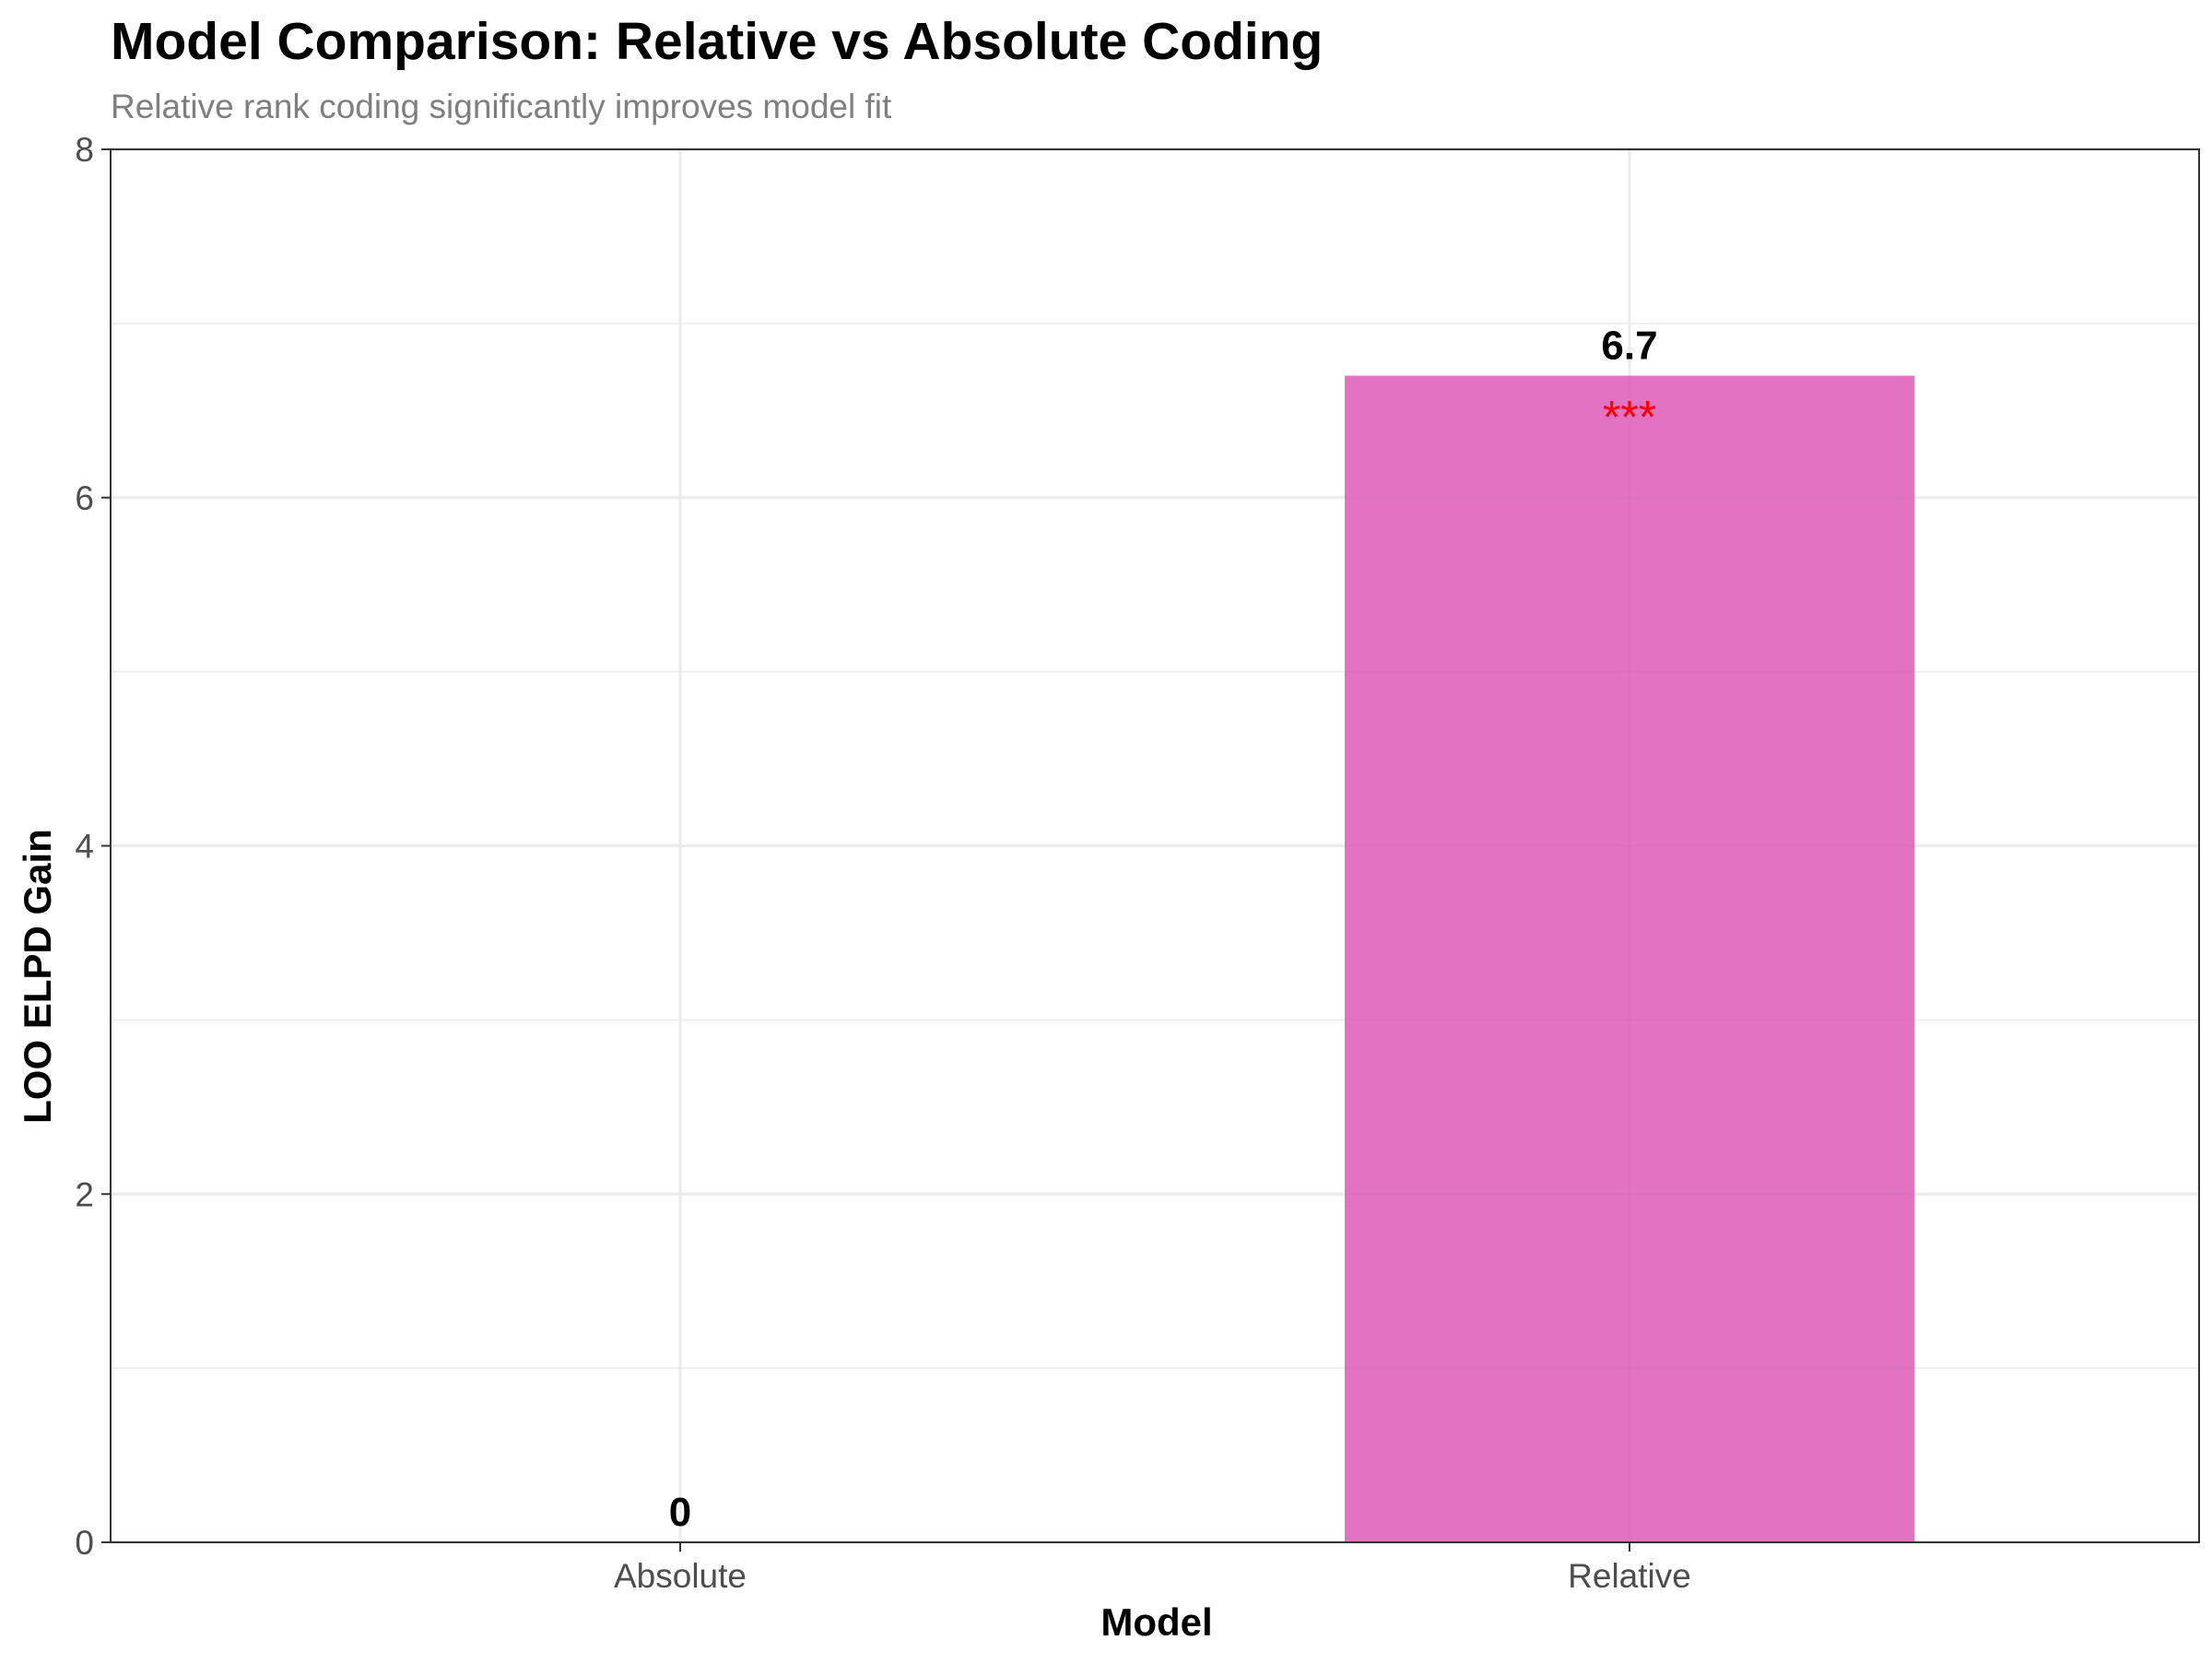  I want to click on y-tick-label: 8, so click(84, 150).